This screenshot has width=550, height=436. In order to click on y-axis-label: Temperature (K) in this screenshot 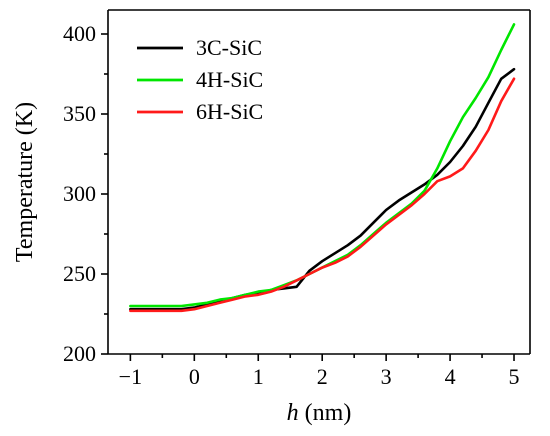, I will do `click(25, 182)`.